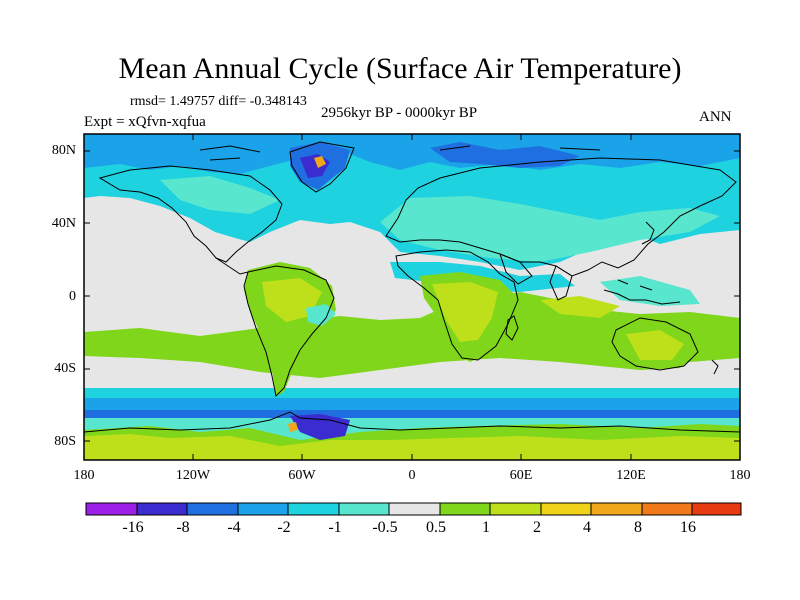 This screenshot has width=800, height=600. Describe the element at coordinates (321, 315) in the screenshot. I see `field-samerica-cyan` at that location.